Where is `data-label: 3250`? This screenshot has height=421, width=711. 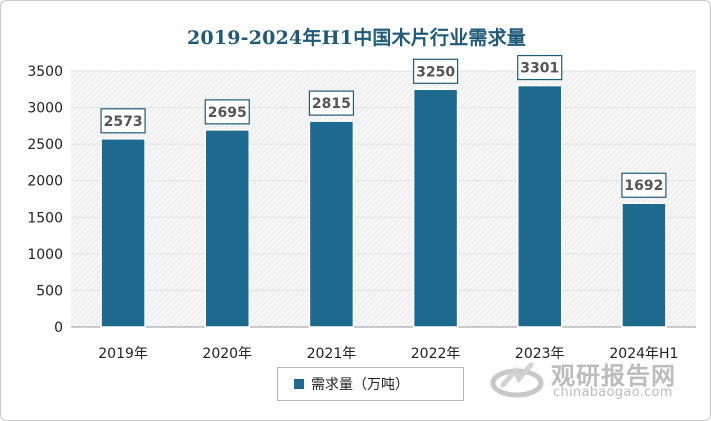 data-label: 3250 is located at coordinates (435, 72).